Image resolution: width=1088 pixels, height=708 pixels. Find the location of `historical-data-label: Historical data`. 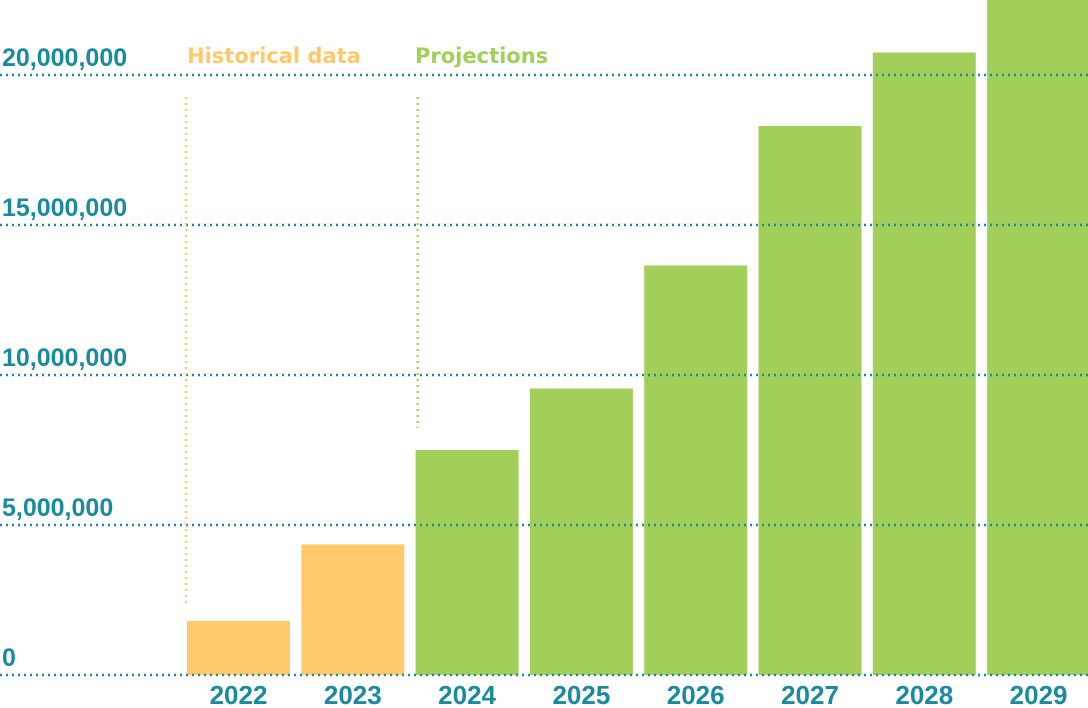

historical-data-label: Historical data is located at coordinates (274, 56).